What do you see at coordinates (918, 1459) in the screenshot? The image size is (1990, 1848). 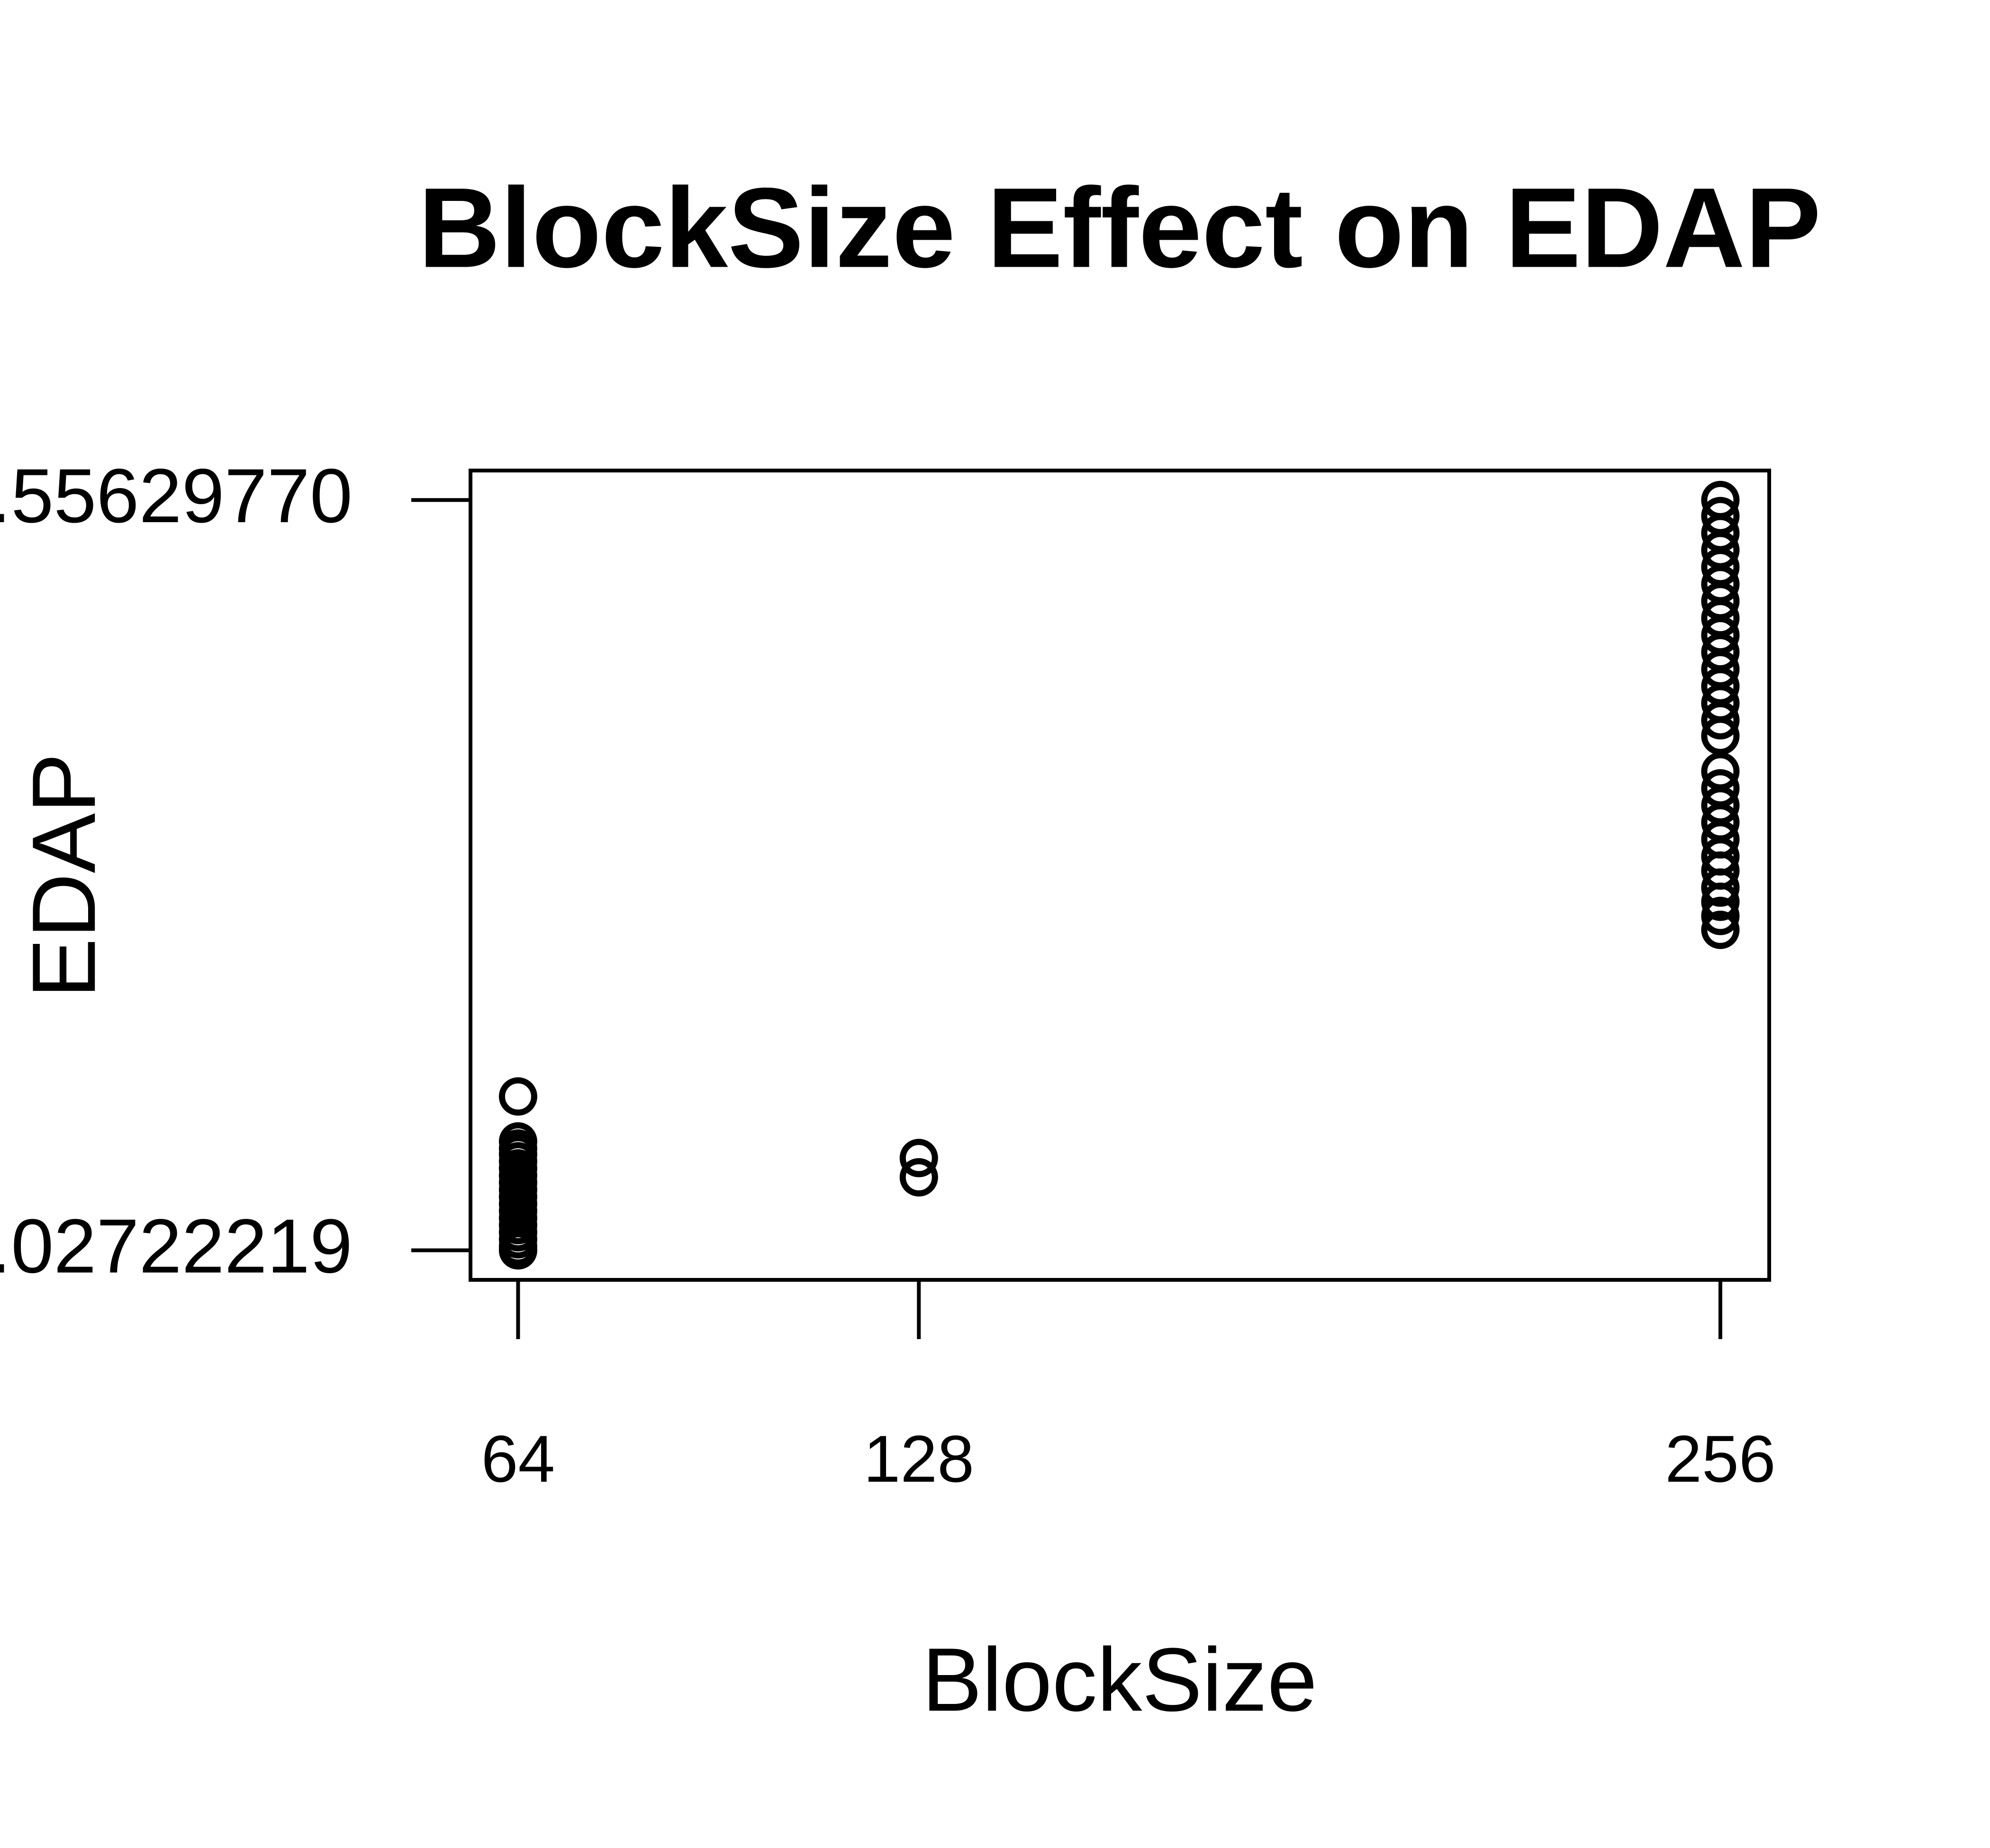 I see `x-tick-label: 128` at bounding box center [918, 1459].